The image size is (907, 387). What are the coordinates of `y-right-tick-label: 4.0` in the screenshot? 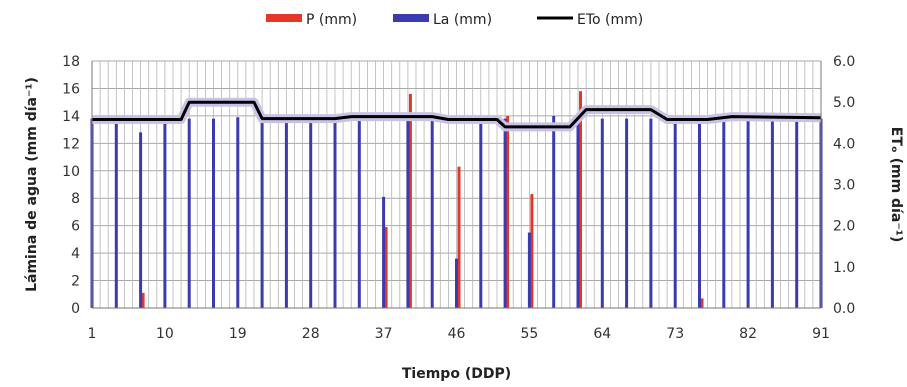 It's located at (844, 144).